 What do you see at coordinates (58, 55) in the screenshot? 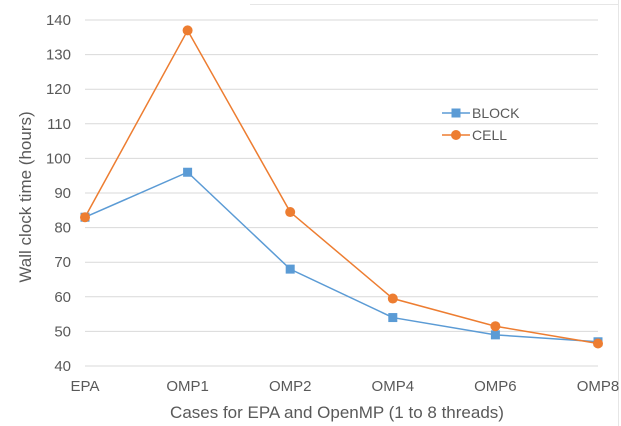
I see `y-tick-label: 130` at bounding box center [58, 55].